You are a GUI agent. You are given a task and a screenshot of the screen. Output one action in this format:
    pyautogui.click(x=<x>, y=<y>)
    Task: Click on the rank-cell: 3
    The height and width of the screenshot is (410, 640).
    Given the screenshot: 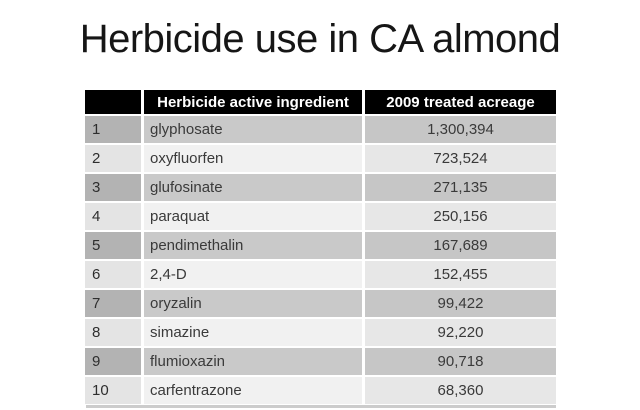 What is the action you would take?
    pyautogui.click(x=113, y=187)
    